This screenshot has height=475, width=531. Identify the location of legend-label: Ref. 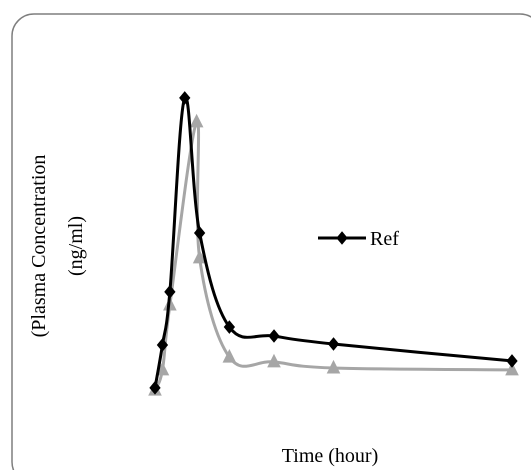
(384, 239).